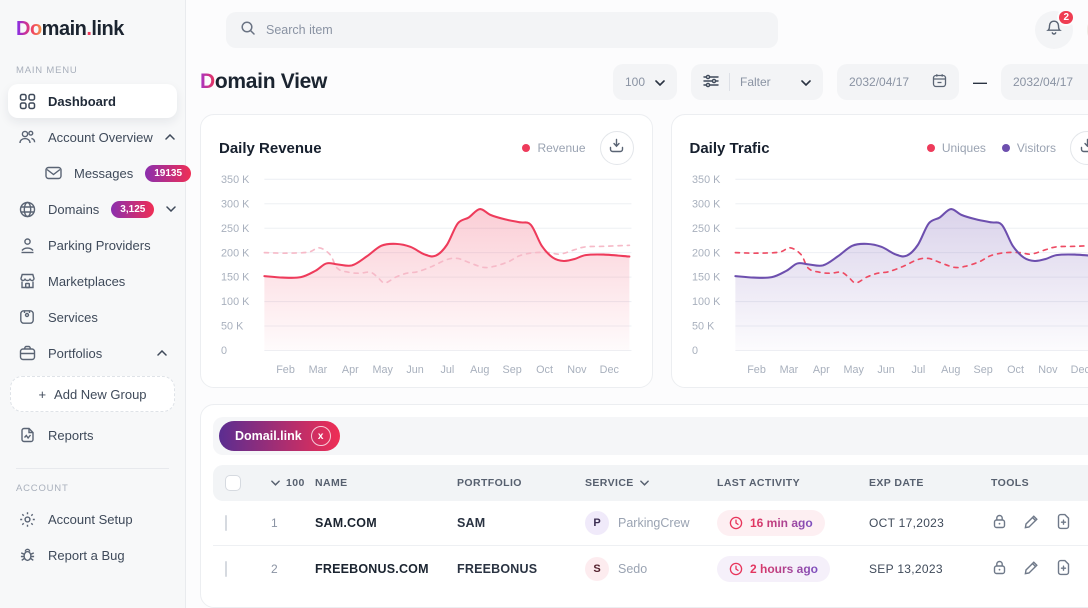 The image size is (1088, 608). Describe the element at coordinates (950, 370) in the screenshot. I see `svg-text: Aug` at that location.